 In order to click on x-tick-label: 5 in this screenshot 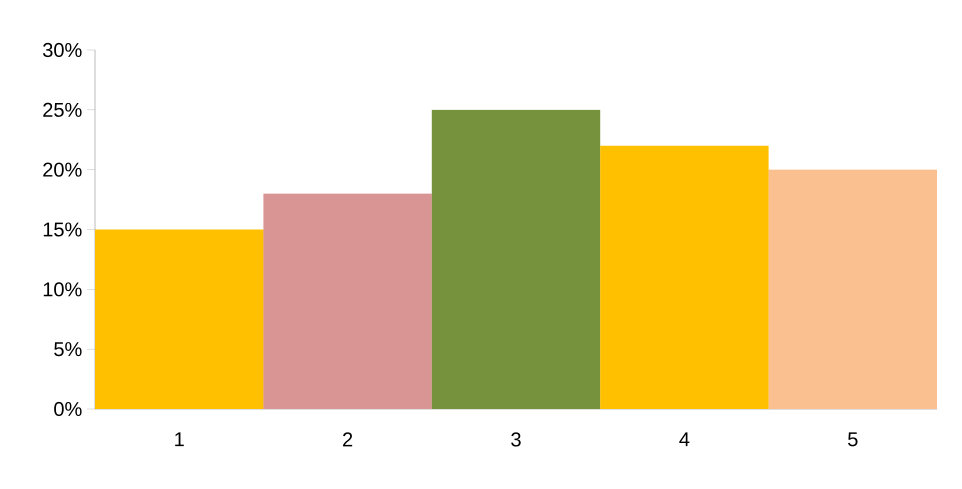, I will do `click(853, 439)`.